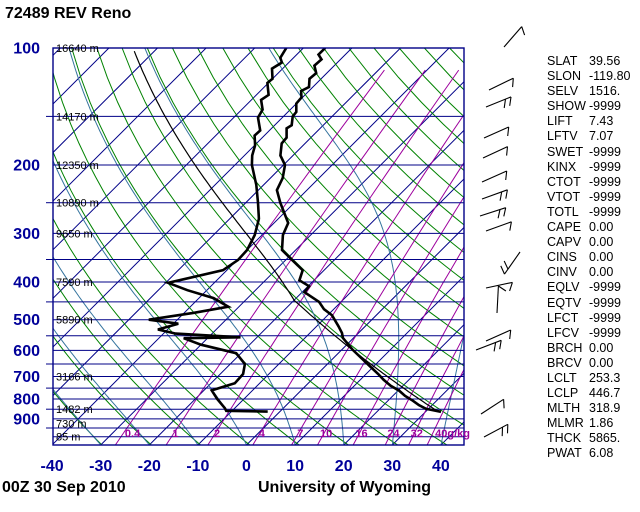 Image resolution: width=640 pixels, height=512 pixels. What do you see at coordinates (149, 466) in the screenshot?
I see `temperature-label: -20` at bounding box center [149, 466].